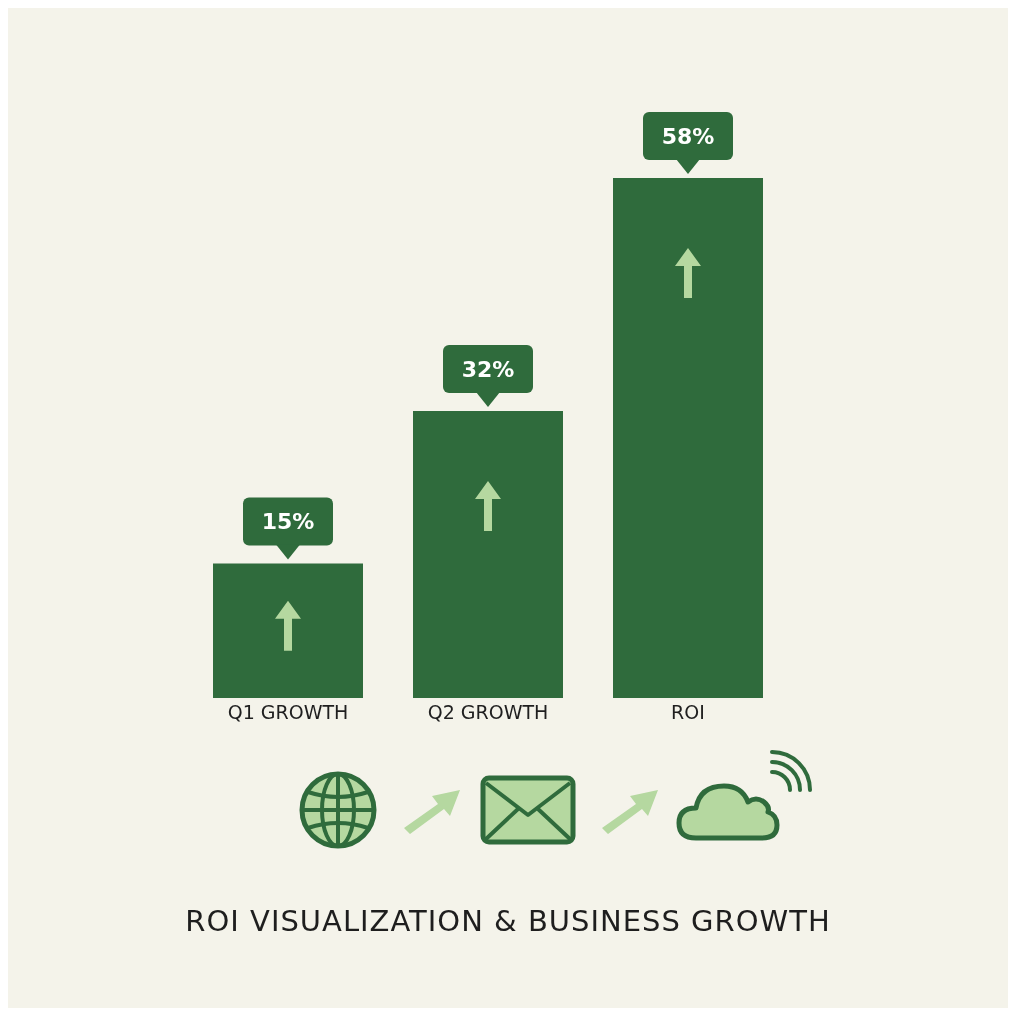 The height and width of the screenshot is (1024, 1024). What do you see at coordinates (508, 921) in the screenshot?
I see `text: ROI VISUALIZATION & BUSINESS GROWTH` at bounding box center [508, 921].